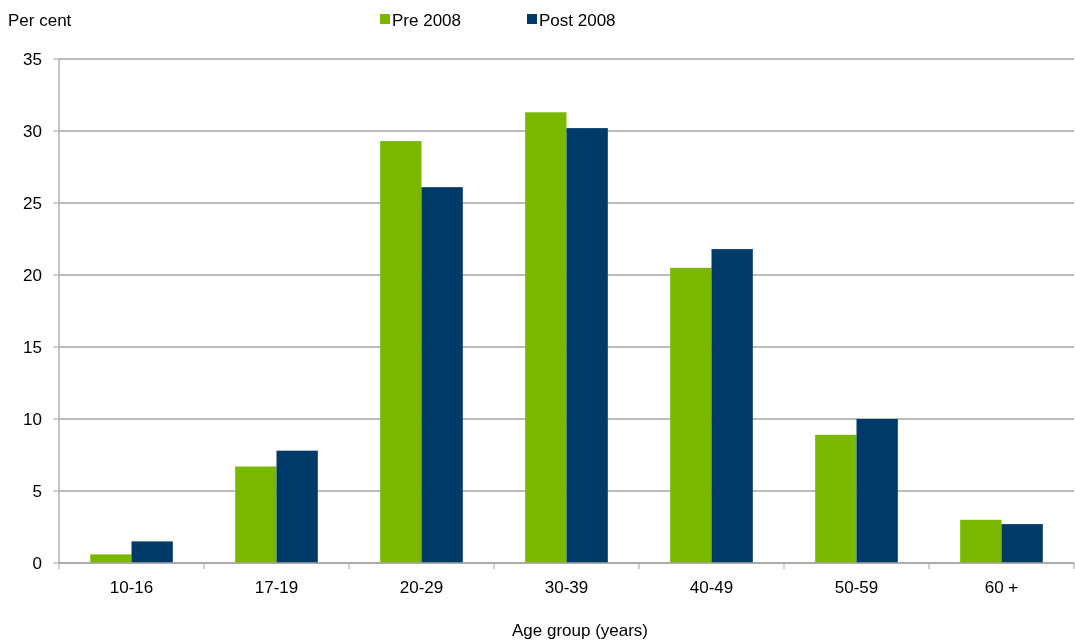 Image resolution: width=1075 pixels, height=644 pixels. I want to click on y-tick-label: 25, so click(32, 203).